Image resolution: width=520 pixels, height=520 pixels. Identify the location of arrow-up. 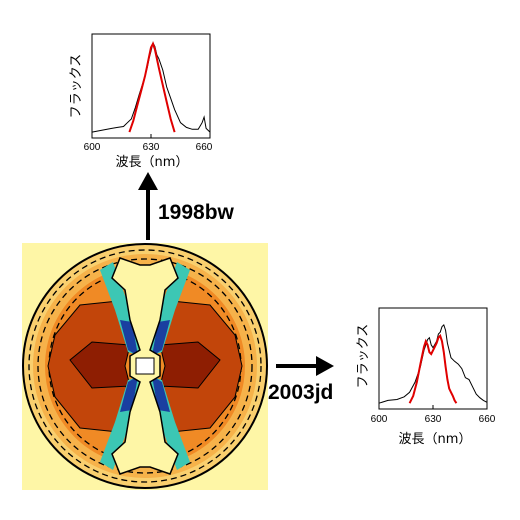
(148, 206).